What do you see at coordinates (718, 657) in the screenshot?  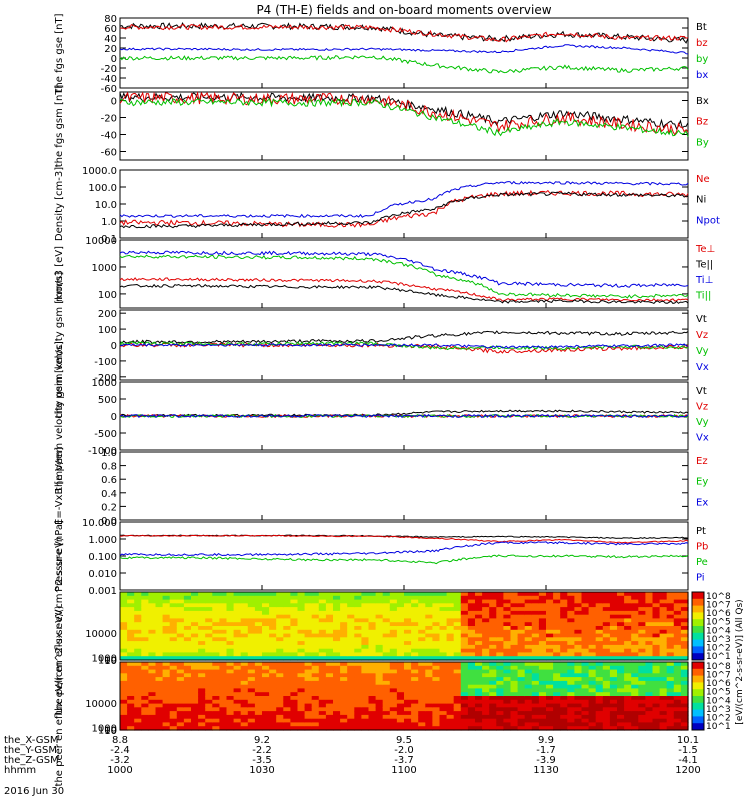 I see `colorbar-tick-label: 10^1` at bounding box center [718, 657].